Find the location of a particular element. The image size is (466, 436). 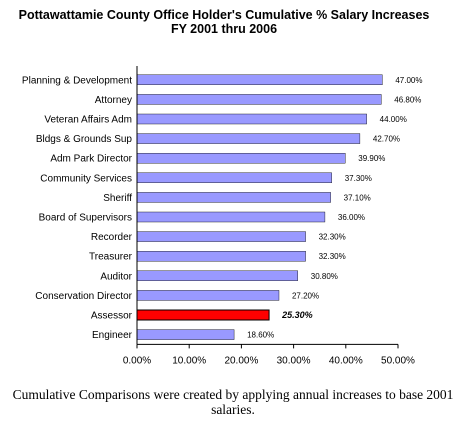

data-label: 37.30% is located at coordinates (358, 178).